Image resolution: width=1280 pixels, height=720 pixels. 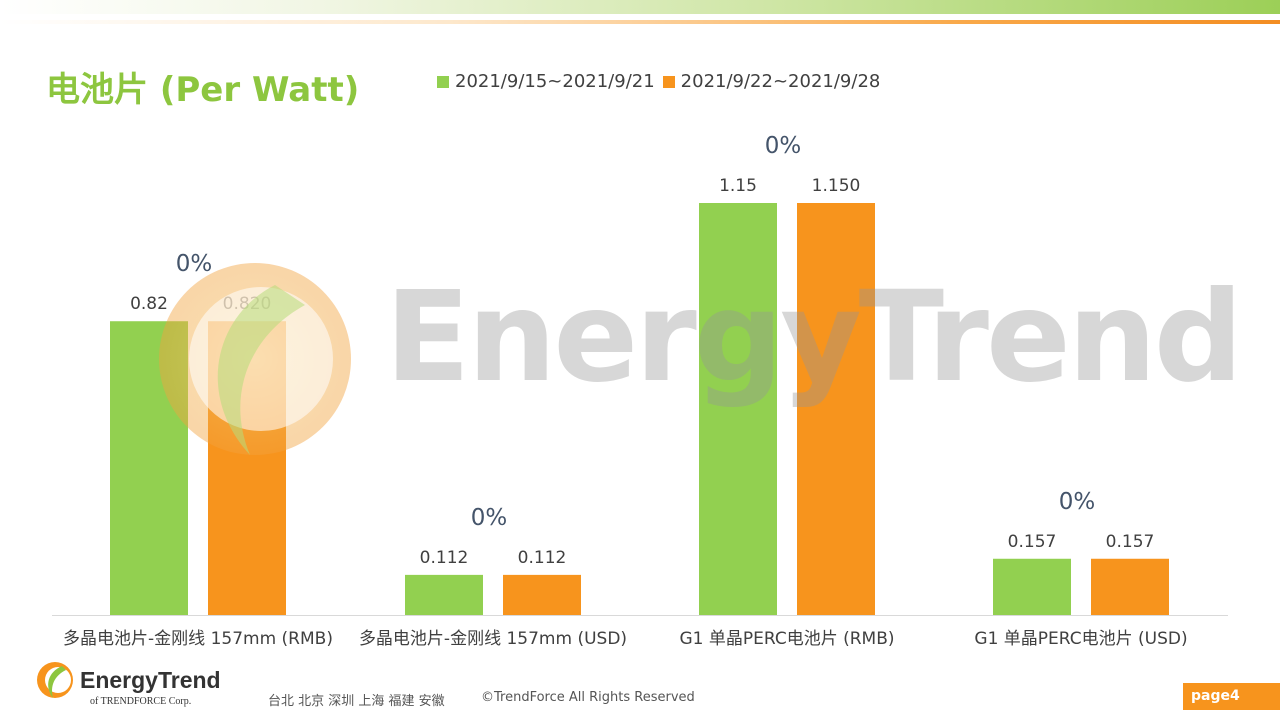 I want to click on legend-label-series-1: 2021/9/15~2021/9/21, so click(x=555, y=81).